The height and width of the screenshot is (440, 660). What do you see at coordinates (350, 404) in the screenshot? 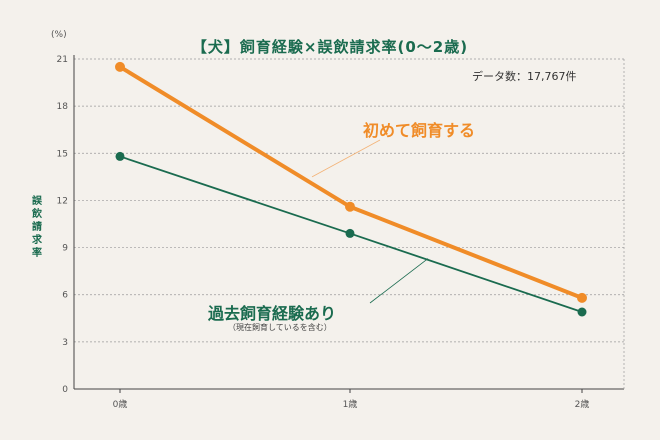
I see `x-tick-label: 1歳` at bounding box center [350, 404].